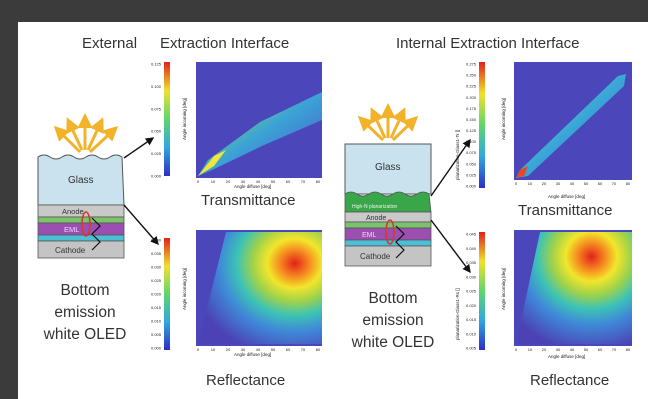 Image resolution: width=648 pixels, height=399 pixels. Describe the element at coordinates (273, 181) in the screenshot. I see `left-trans-xtick-5: 50` at that location.